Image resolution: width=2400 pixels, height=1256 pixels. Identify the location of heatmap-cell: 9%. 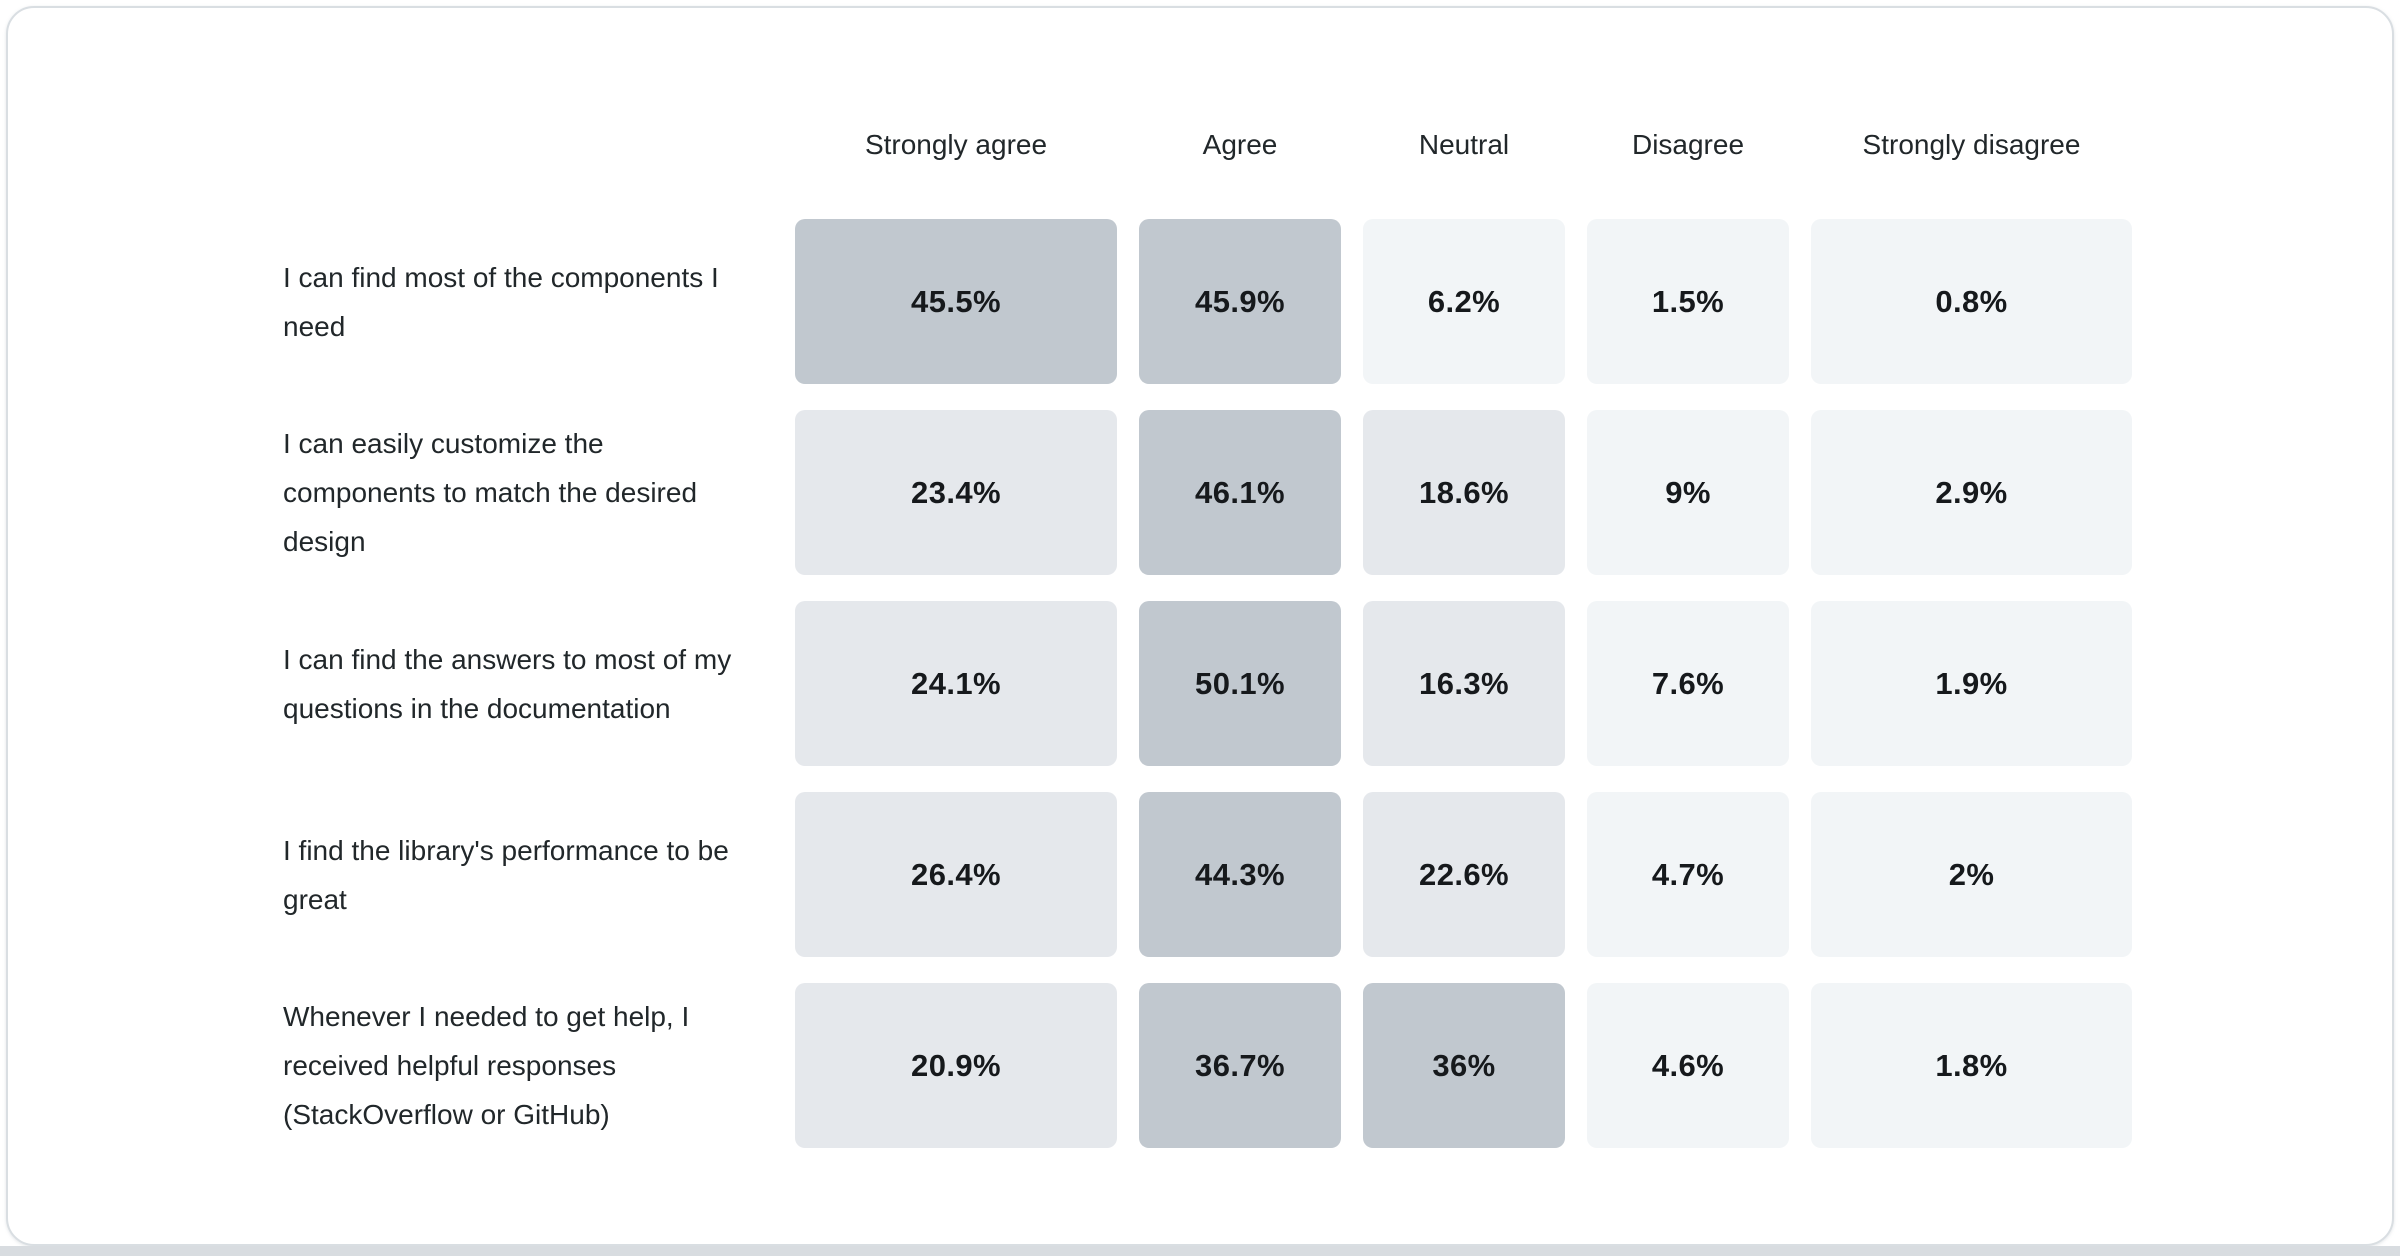
(1688, 492).